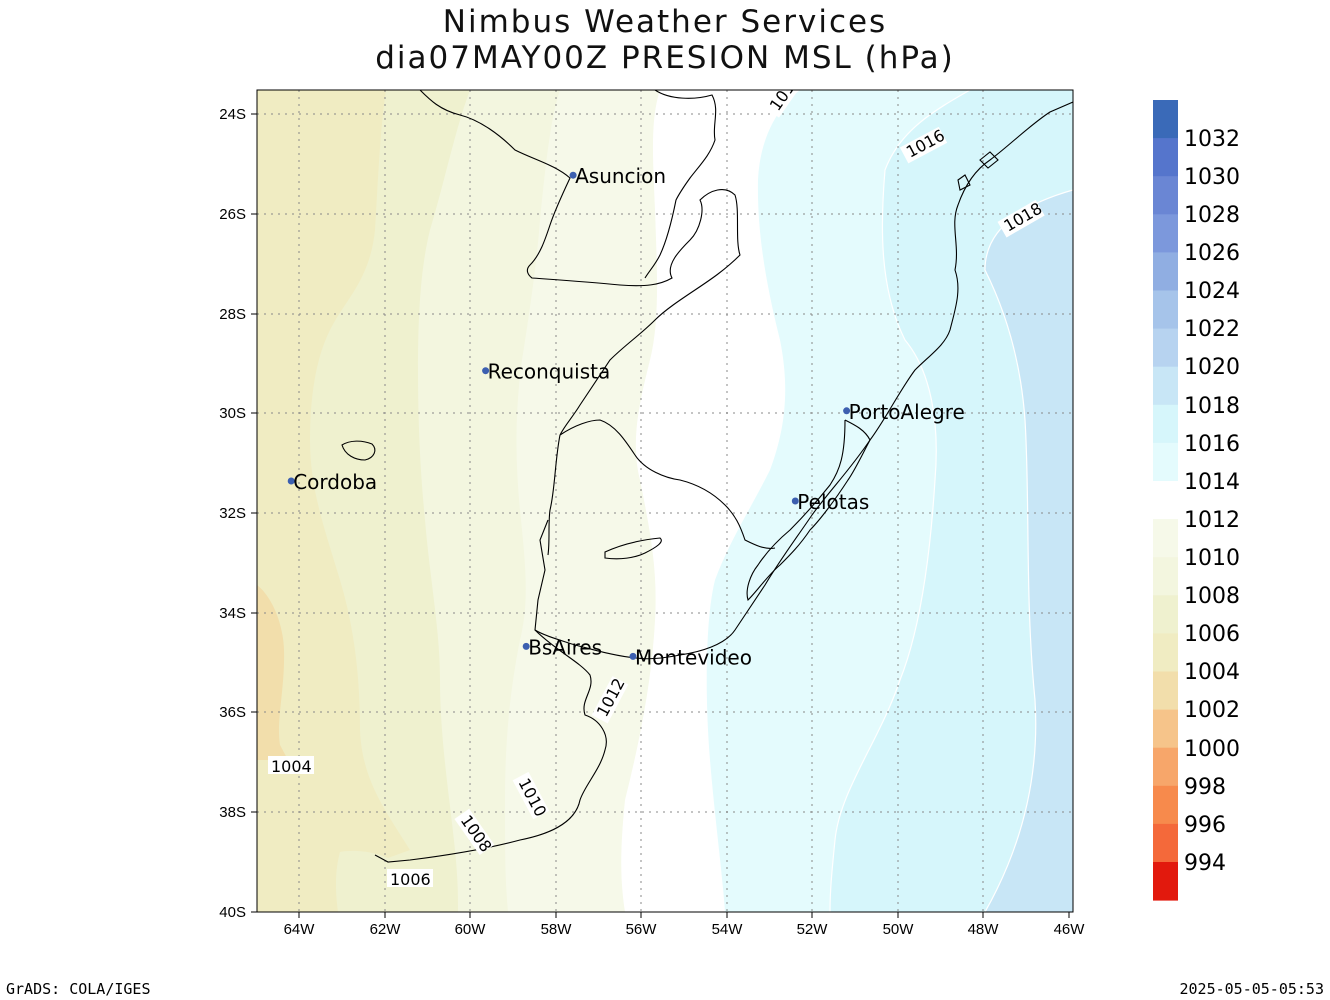  Describe the element at coordinates (1212, 482) in the screenshot. I see `colorbar-label: 1014` at that location.